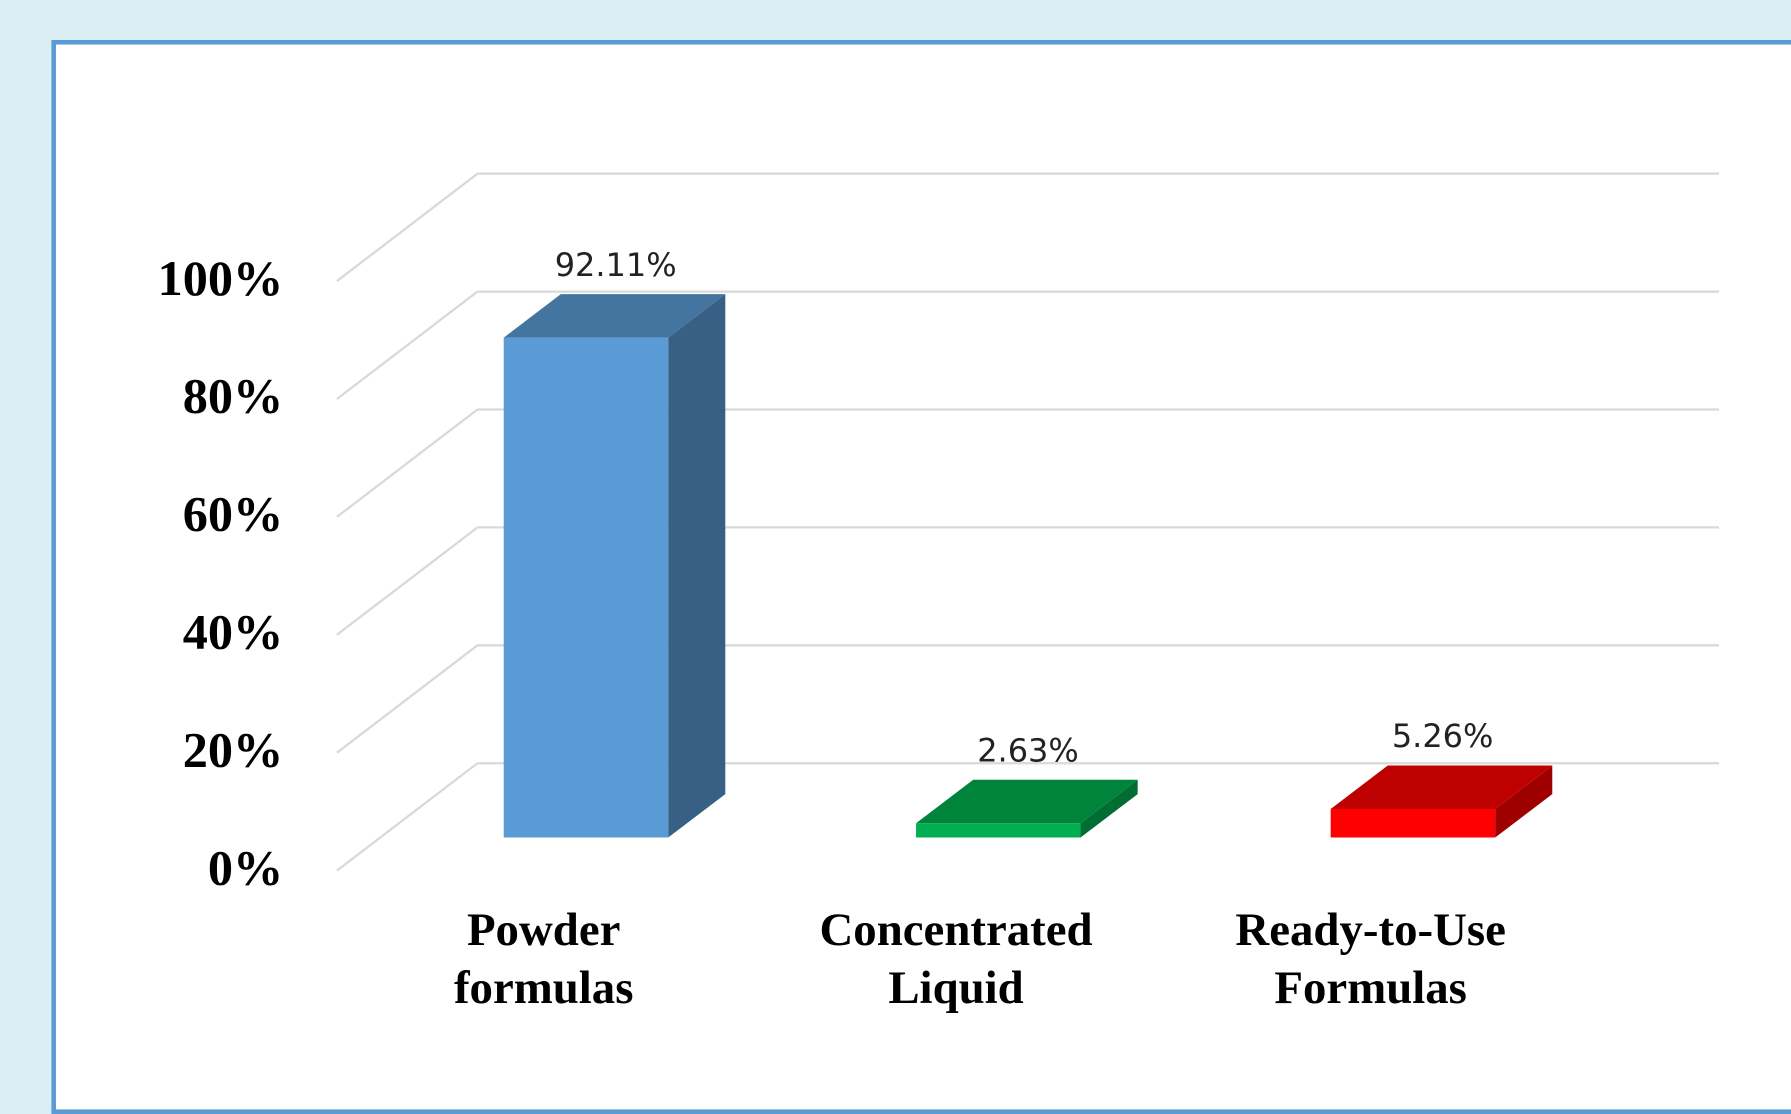  Describe the element at coordinates (956, 958) in the screenshot. I see `x-tick-label: Concentrated Liquid` at that location.